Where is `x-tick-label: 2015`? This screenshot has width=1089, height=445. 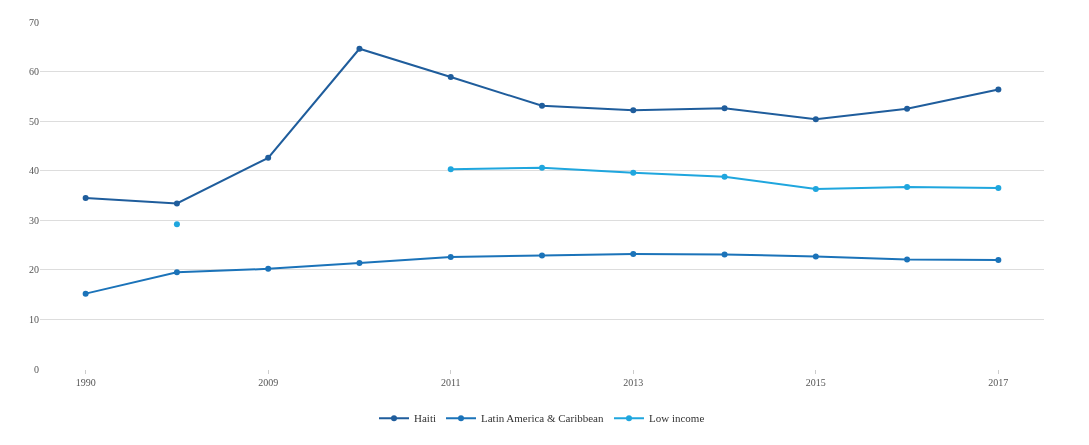 x-tick-label: 2015 is located at coordinates (815, 382).